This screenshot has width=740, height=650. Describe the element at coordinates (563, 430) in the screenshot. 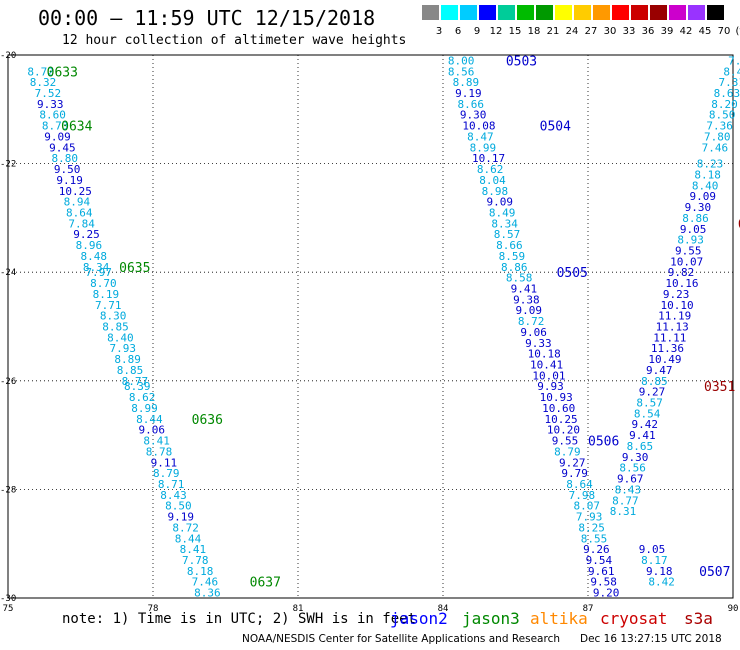

I see `data-point-label: 10.20` at that location.